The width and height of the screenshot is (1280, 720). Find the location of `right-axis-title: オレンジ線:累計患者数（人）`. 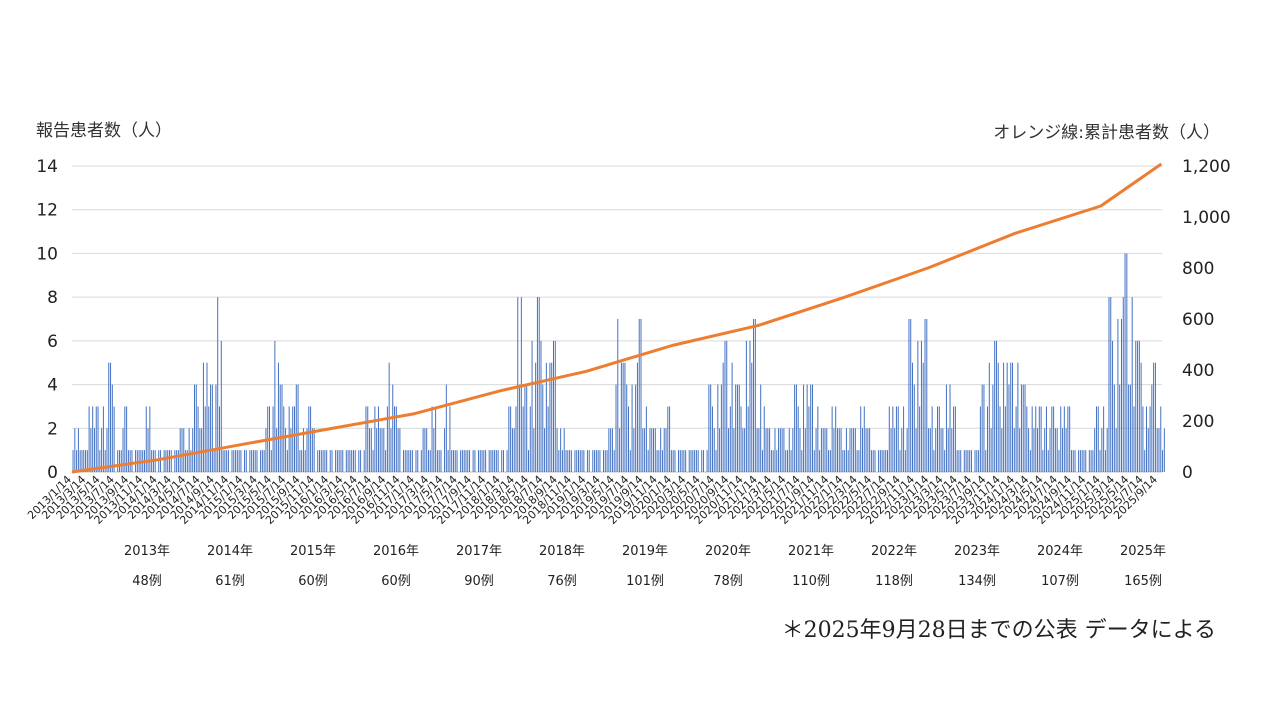

right-axis-title: オレンジ線:累計患者数（人） is located at coordinates (1106, 133).